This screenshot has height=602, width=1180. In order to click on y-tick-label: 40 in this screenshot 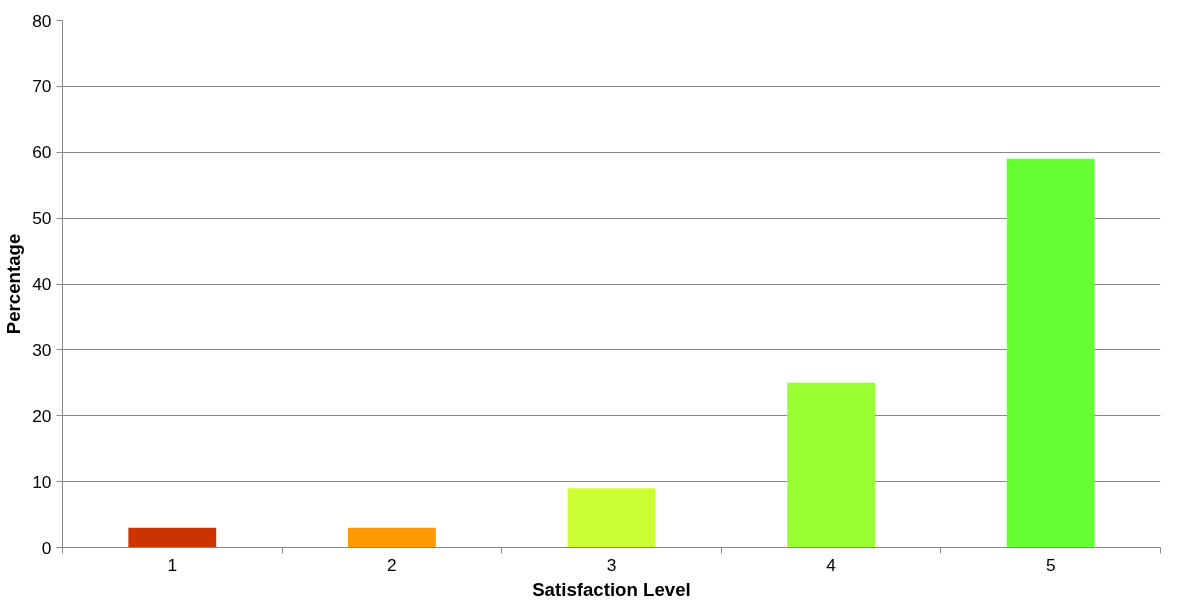, I will do `click(42, 284)`.